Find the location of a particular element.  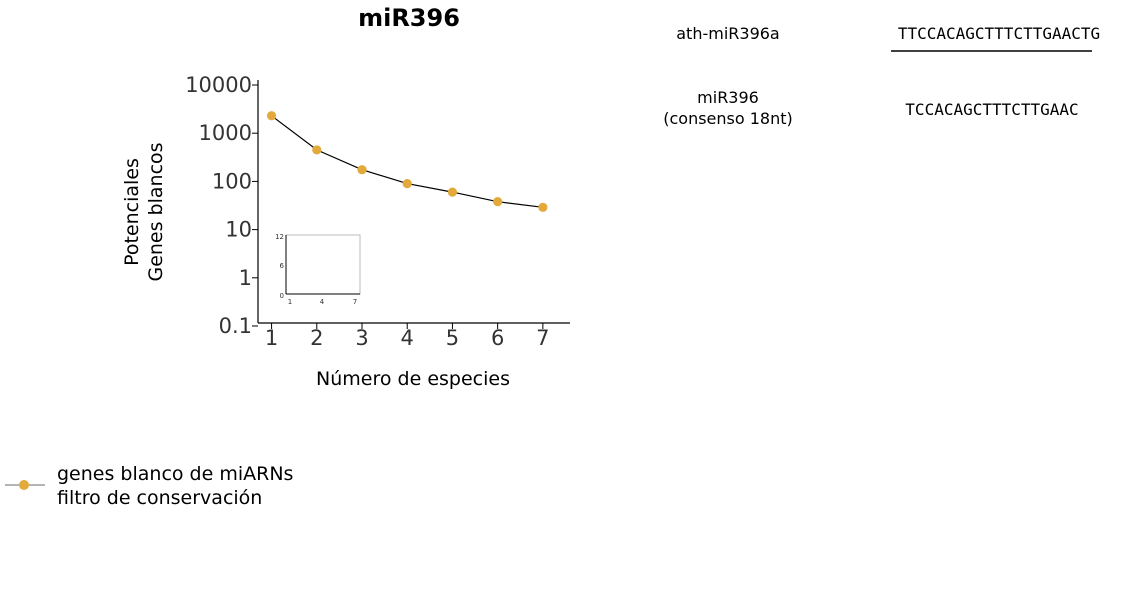

inset-y-tick-label: 0 is located at coordinates (282, 296).